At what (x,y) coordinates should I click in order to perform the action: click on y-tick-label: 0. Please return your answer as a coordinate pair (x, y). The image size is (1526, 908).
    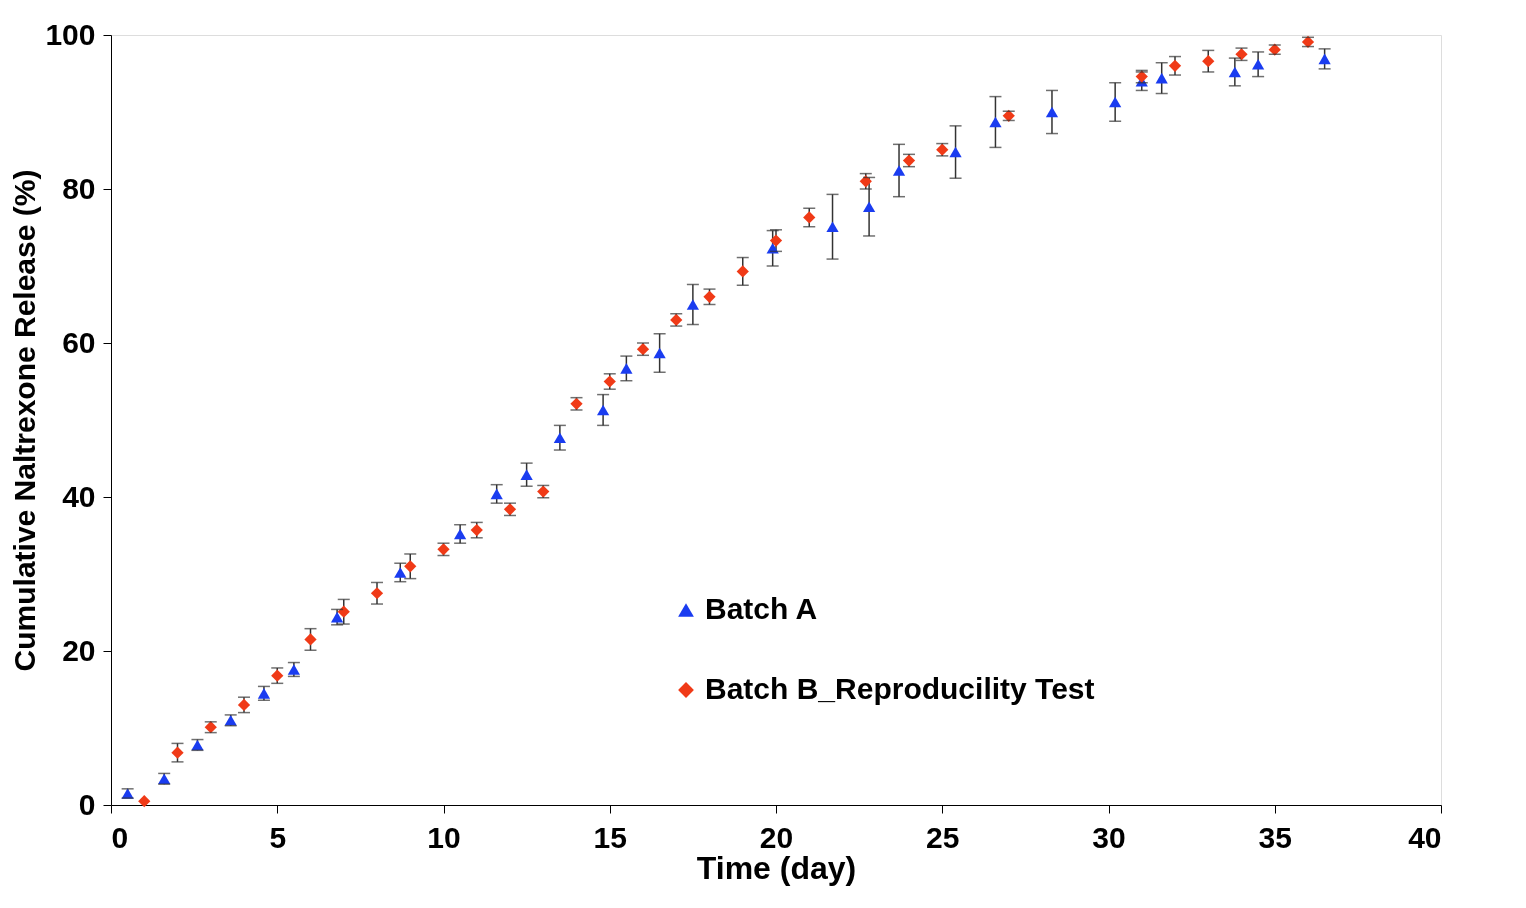
    Looking at the image, I should click on (87, 804).